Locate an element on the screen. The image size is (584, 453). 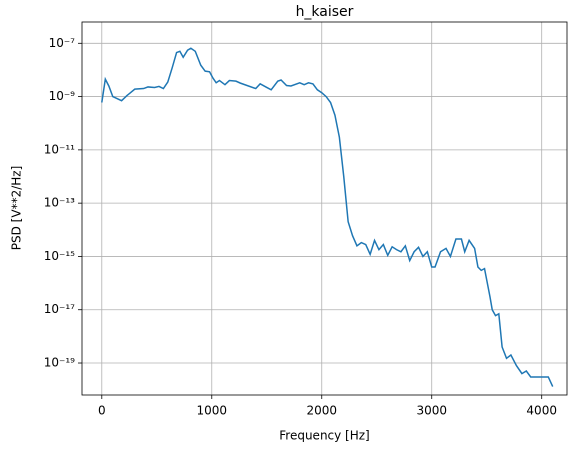
x-tick-label: 4000 is located at coordinates (541, 411).